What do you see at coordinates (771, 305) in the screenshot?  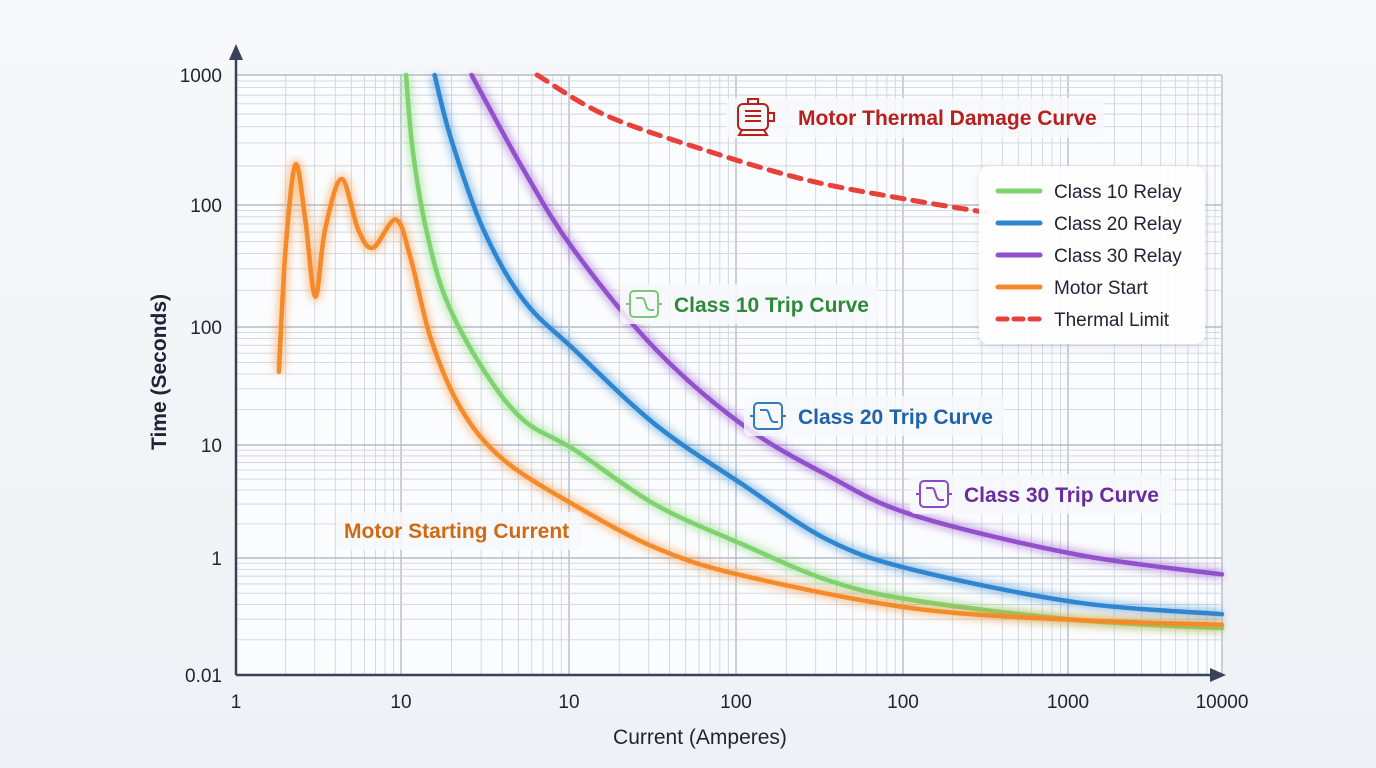 I see `annotation-text: Class 10 Trip Curve` at bounding box center [771, 305].